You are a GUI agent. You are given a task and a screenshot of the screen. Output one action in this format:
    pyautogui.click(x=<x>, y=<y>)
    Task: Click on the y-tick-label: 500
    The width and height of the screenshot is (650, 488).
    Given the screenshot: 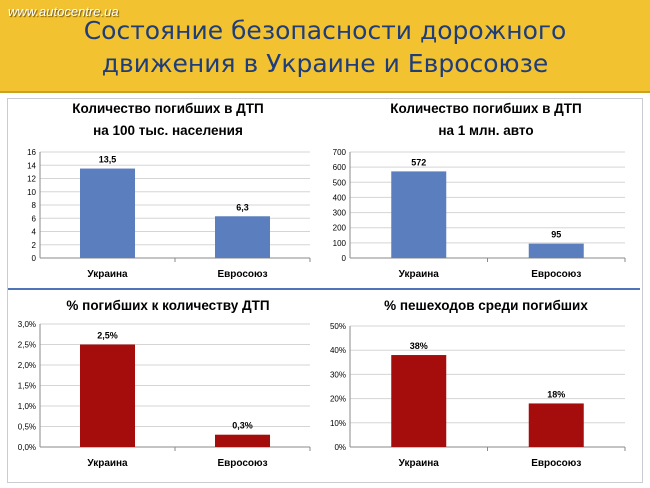 What is the action you would take?
    pyautogui.click(x=340, y=182)
    